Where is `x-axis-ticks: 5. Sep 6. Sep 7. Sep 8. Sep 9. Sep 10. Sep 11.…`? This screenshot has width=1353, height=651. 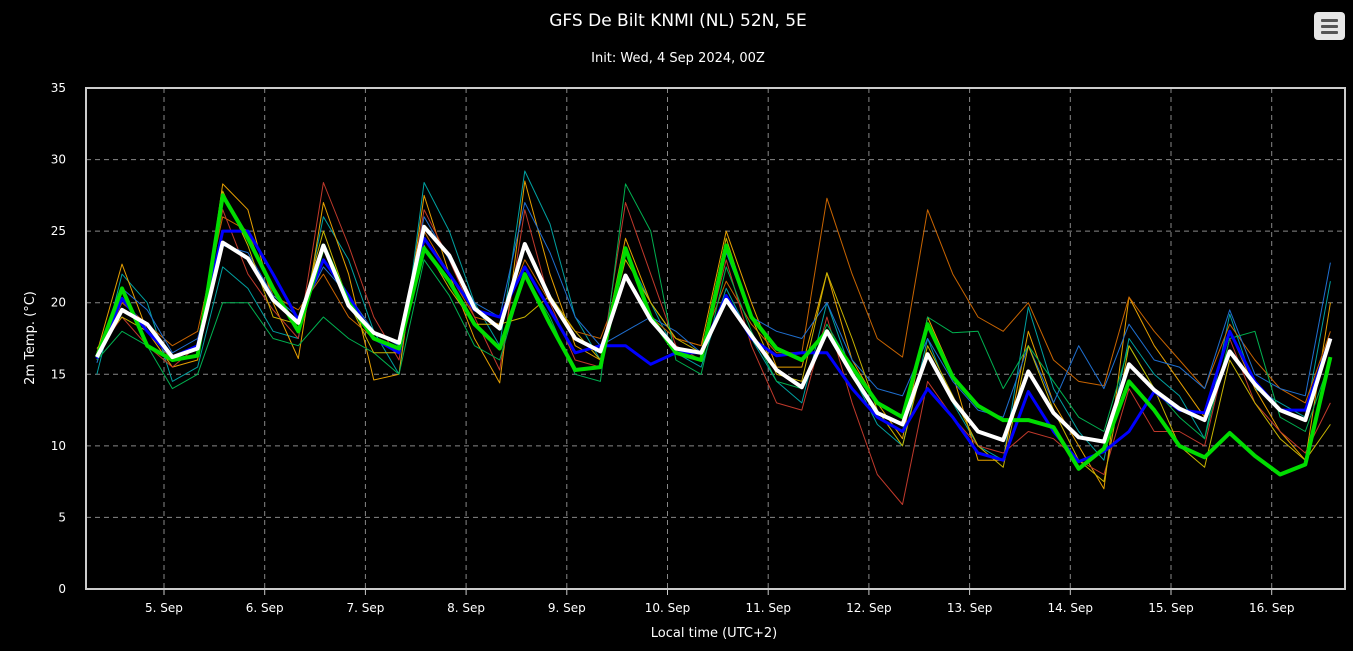
x-axis-ticks: 5. Sep 6. Sep 7. Sep 8. Sep 9. Sep 10. Sep 11.… is located at coordinates (719, 602).